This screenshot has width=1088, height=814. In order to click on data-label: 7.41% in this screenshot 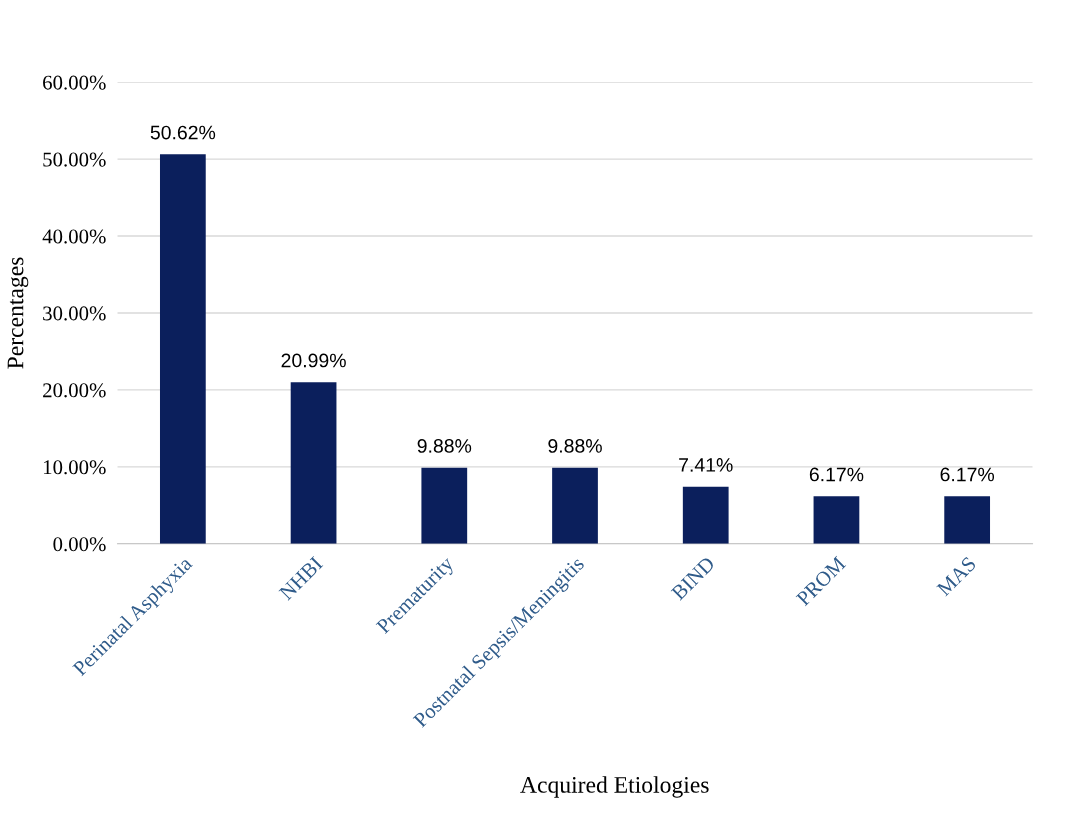, I will do `click(706, 465)`.